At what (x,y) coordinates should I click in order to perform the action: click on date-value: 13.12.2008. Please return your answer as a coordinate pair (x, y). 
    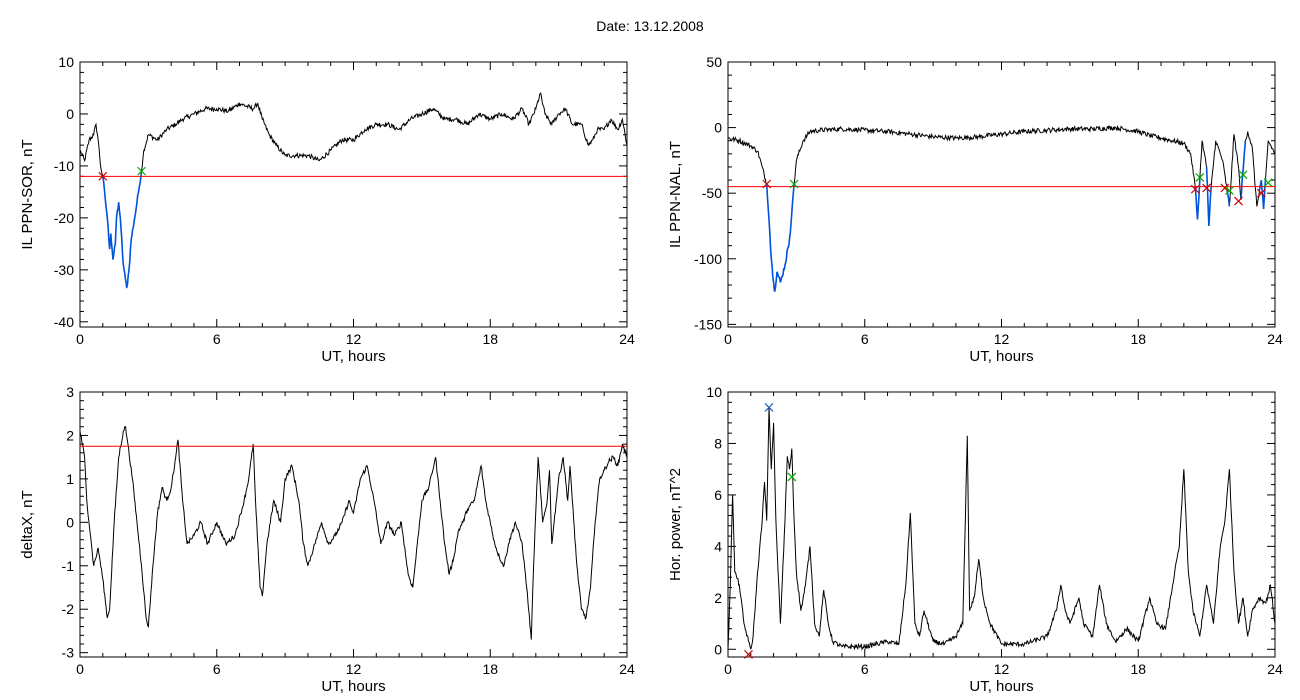
    Looking at the image, I should click on (668, 26).